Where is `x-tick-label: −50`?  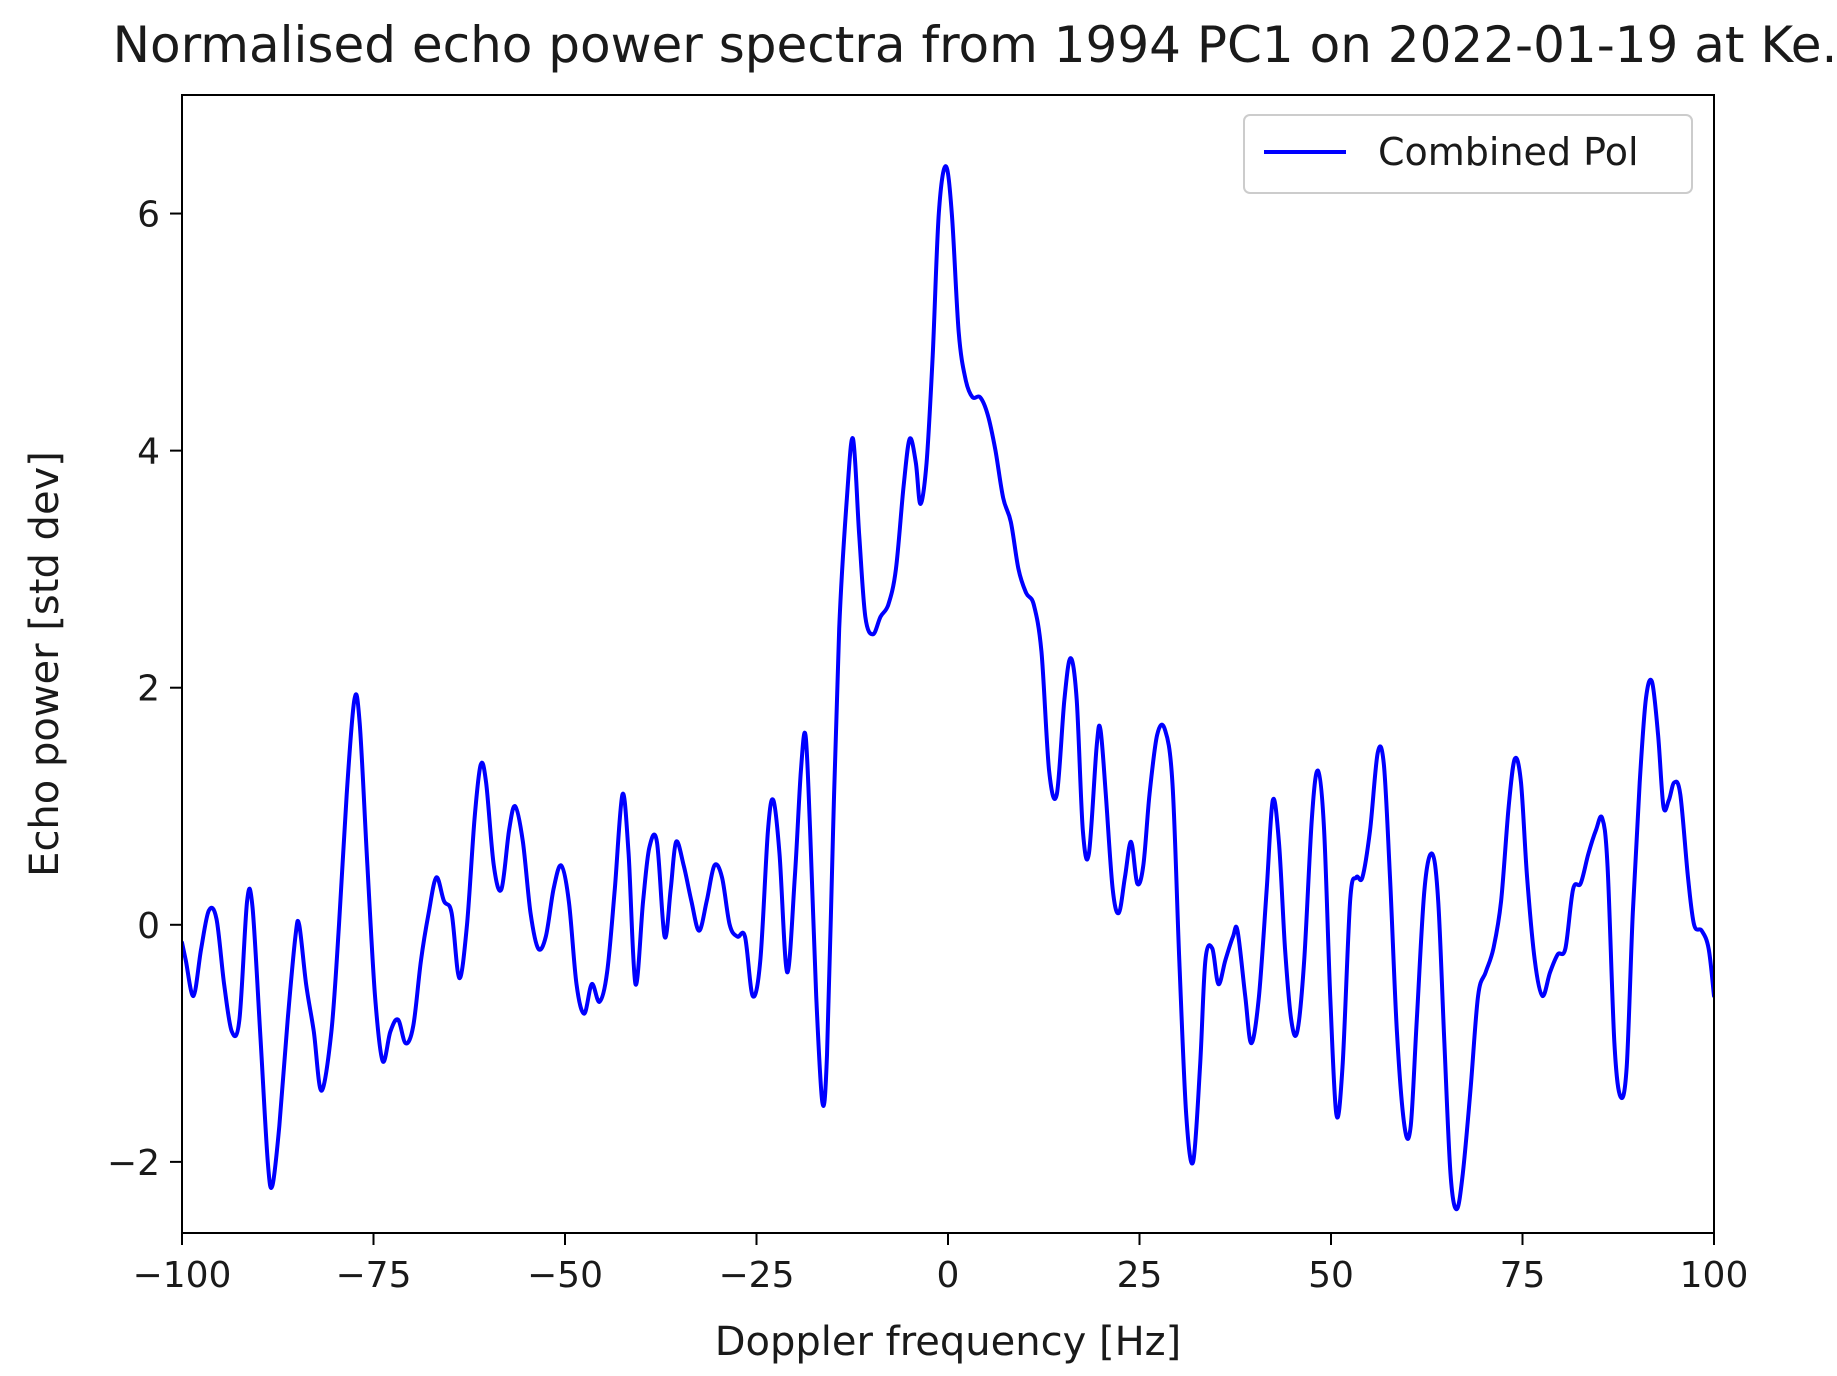
x-tick-label: −50 is located at coordinates (565, 1275).